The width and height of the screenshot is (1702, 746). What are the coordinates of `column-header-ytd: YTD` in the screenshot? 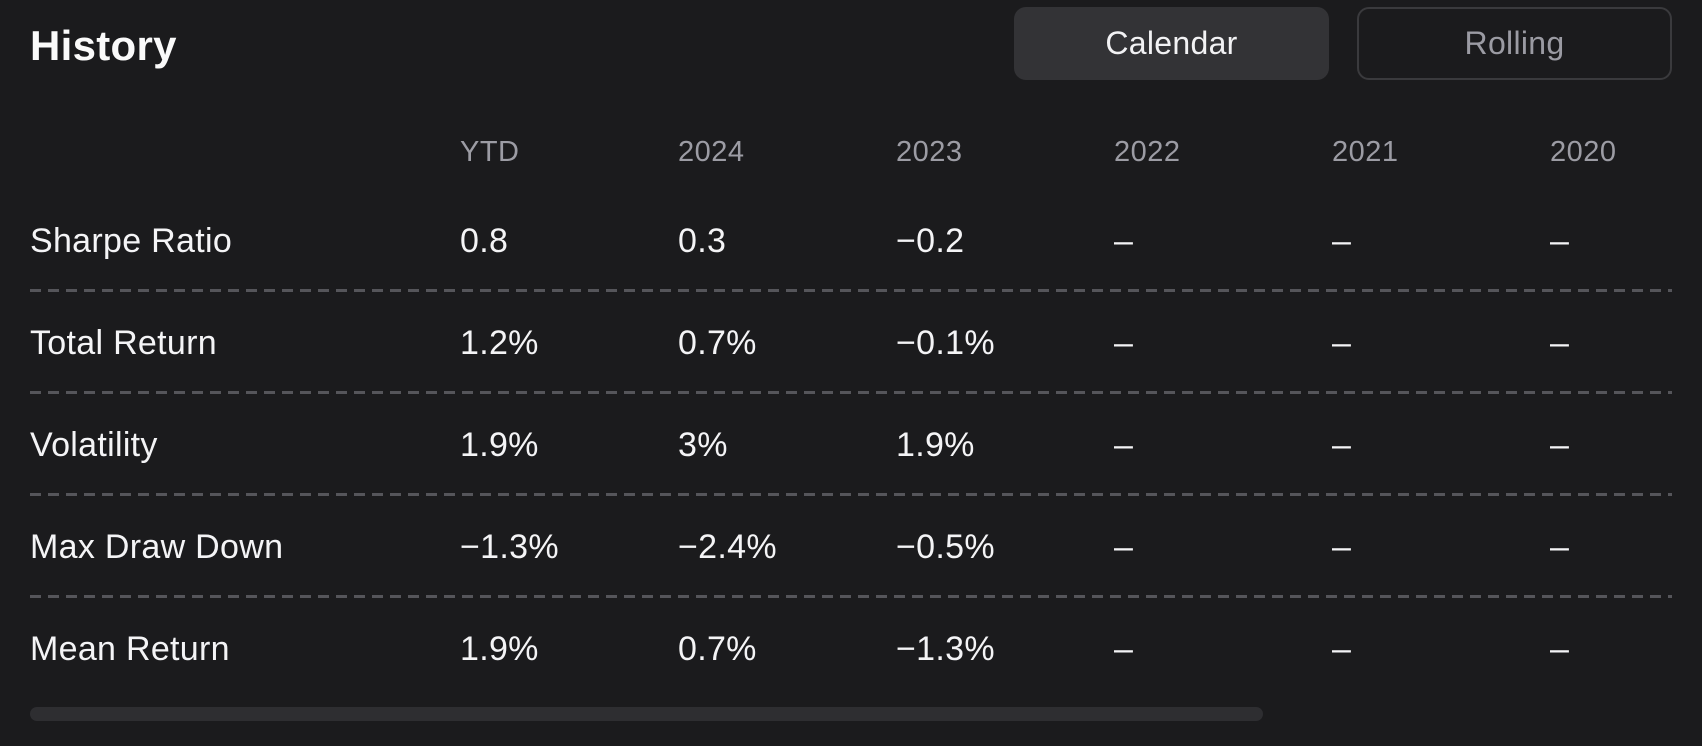 It's located at (490, 152).